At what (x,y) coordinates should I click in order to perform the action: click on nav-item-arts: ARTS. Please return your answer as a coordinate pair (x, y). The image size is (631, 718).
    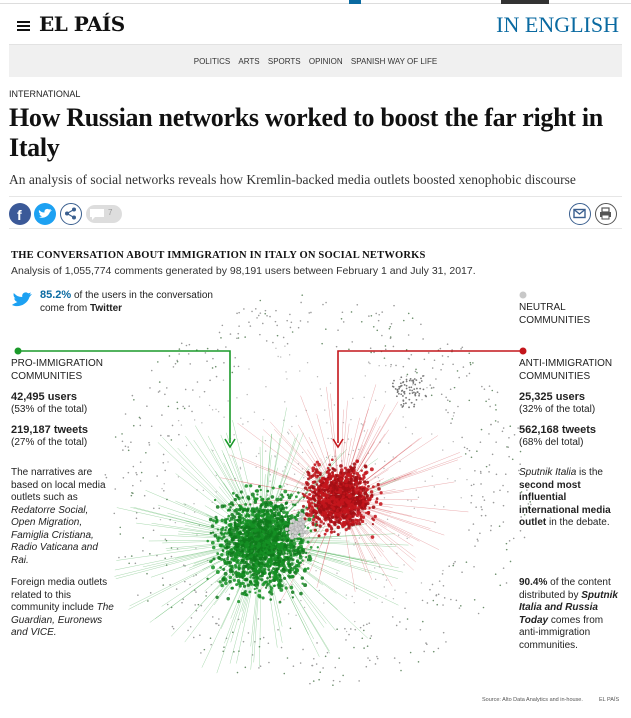
    Looking at the image, I should click on (249, 61).